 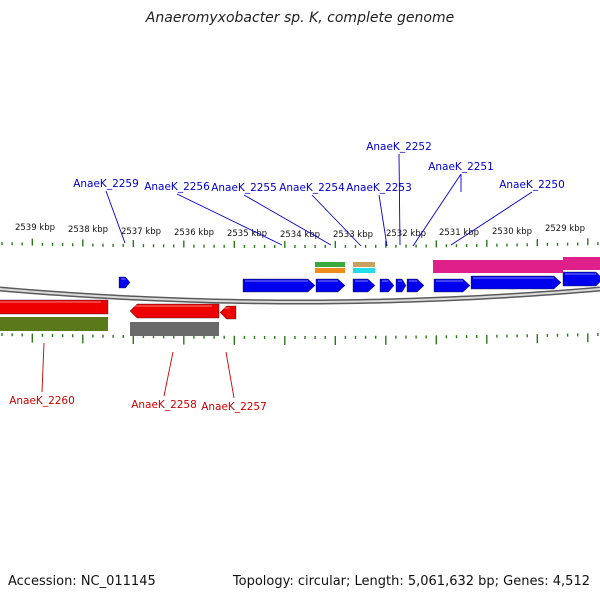 I want to click on feature-track-cyan, so click(x=364, y=270).